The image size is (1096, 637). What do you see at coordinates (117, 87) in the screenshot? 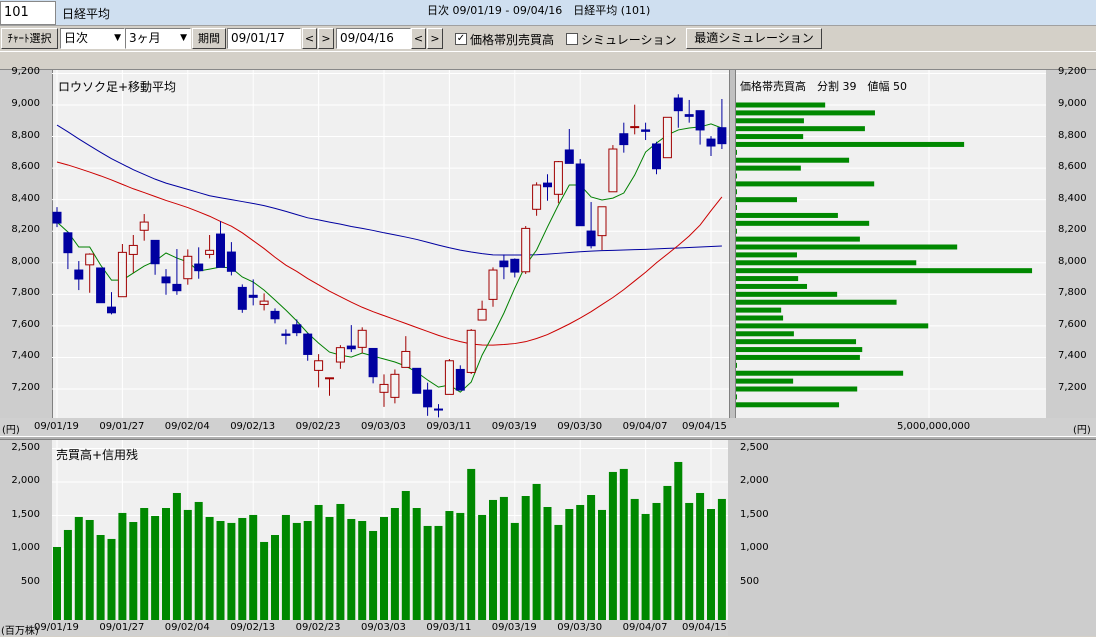
I see `candlestick-panel-title: ロウソク足+移動平均` at bounding box center [117, 87].